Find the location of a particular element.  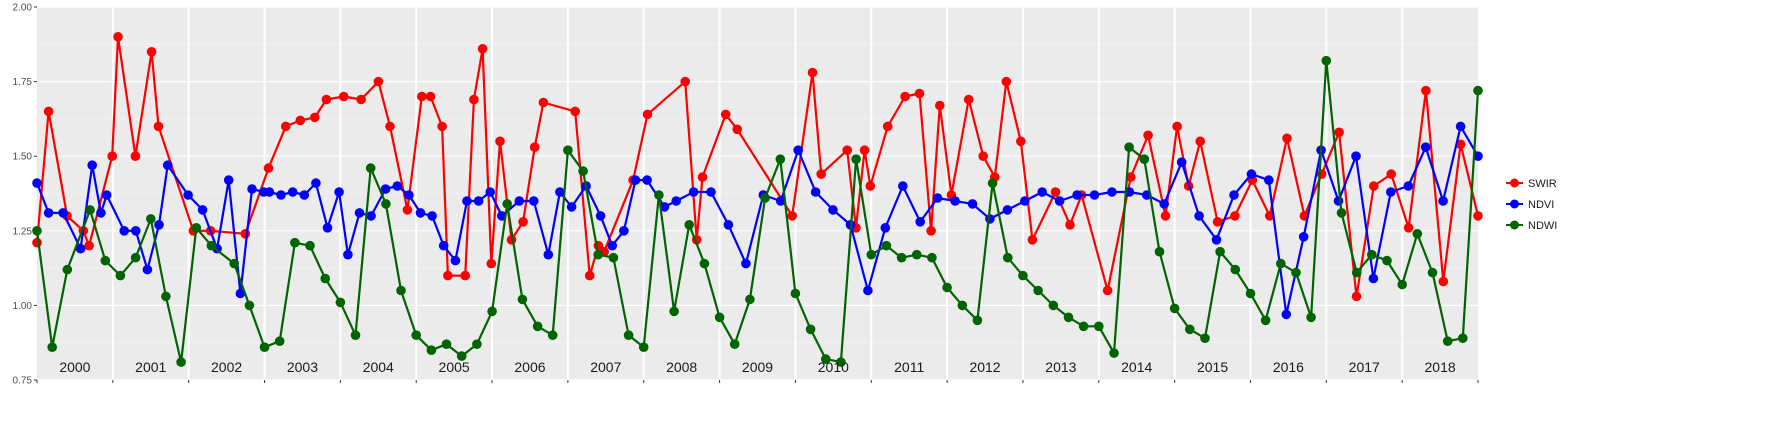

year-label: 2014 is located at coordinates (1136, 367).